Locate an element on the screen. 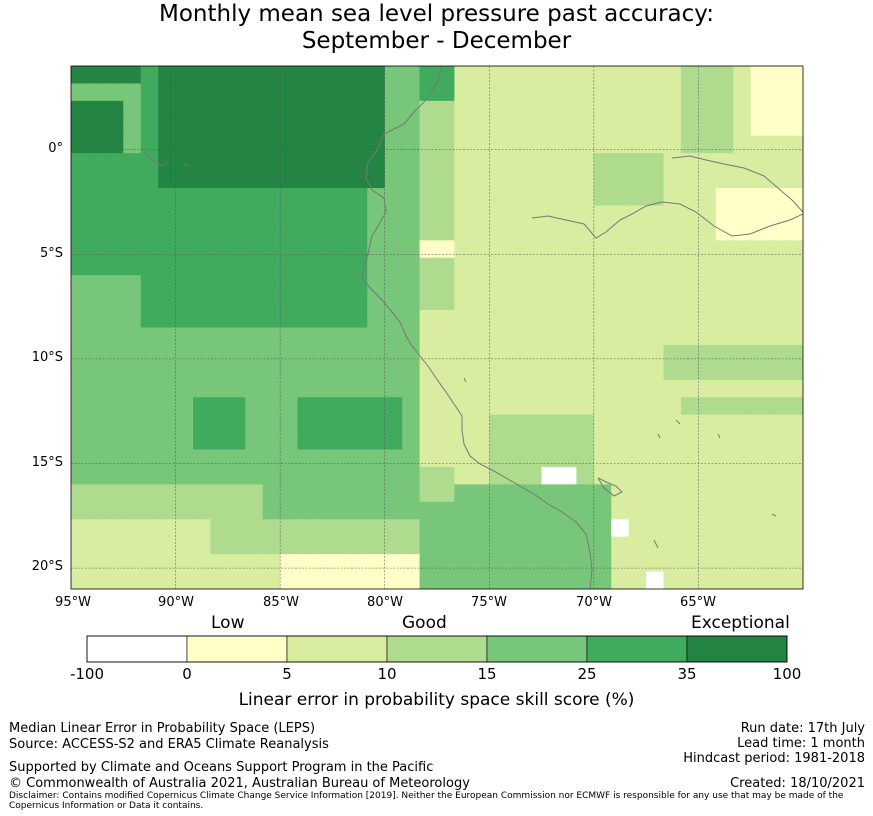  colorbar-tick: 10 is located at coordinates (387, 674).